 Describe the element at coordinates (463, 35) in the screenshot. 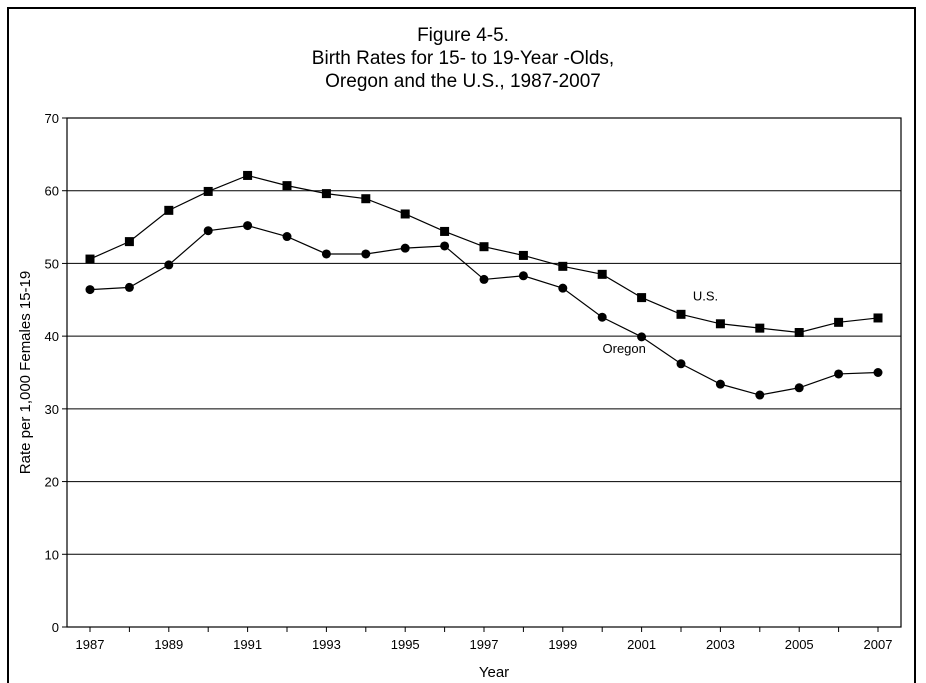

I see `chart-title-line-1: Figure 4-5.` at that location.